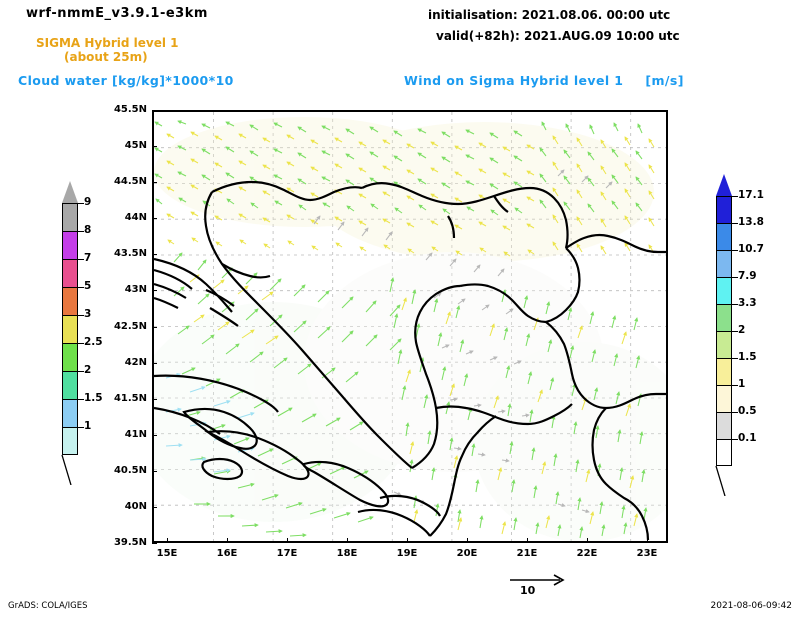  What do you see at coordinates (527, 553) in the screenshot?
I see `x-axis-label: 21E` at bounding box center [527, 553].